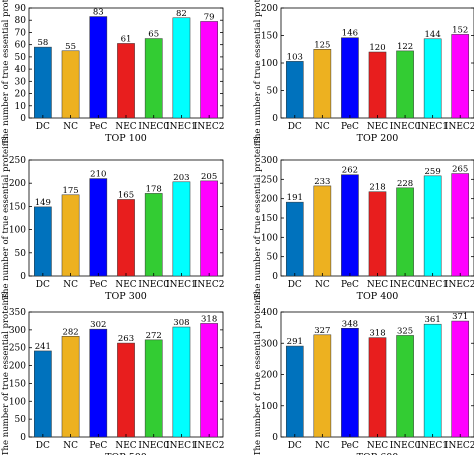 The height and width of the screenshot is (455, 474). What do you see at coordinates (21, 70) in the screenshot?
I see `y-tick-label: 40` at bounding box center [21, 70].